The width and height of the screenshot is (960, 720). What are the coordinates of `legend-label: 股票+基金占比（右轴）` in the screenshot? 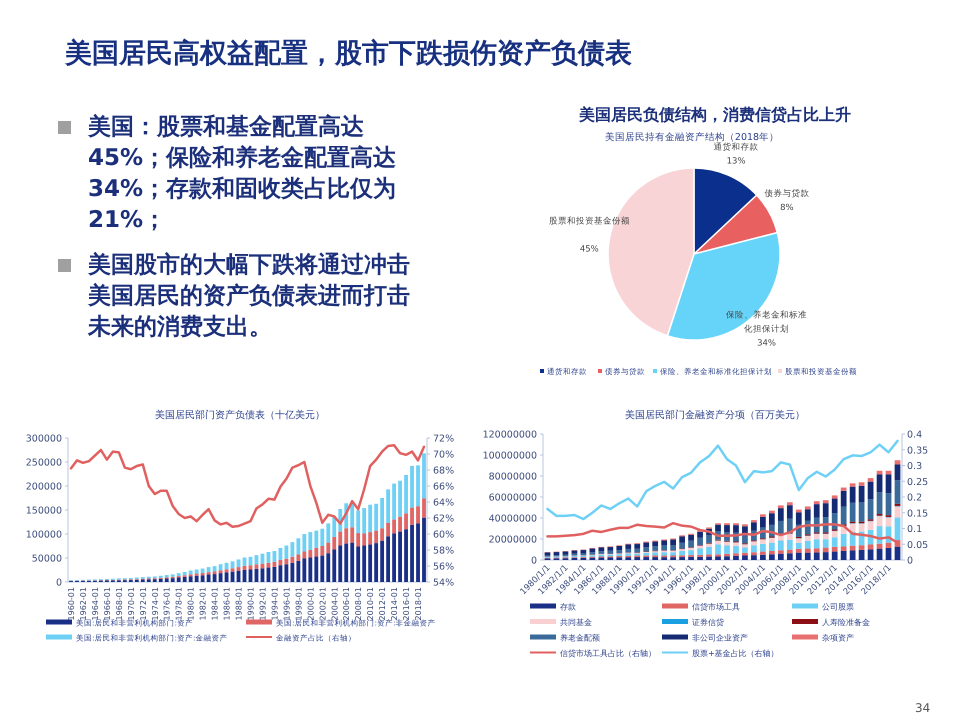 It's located at (735, 653).